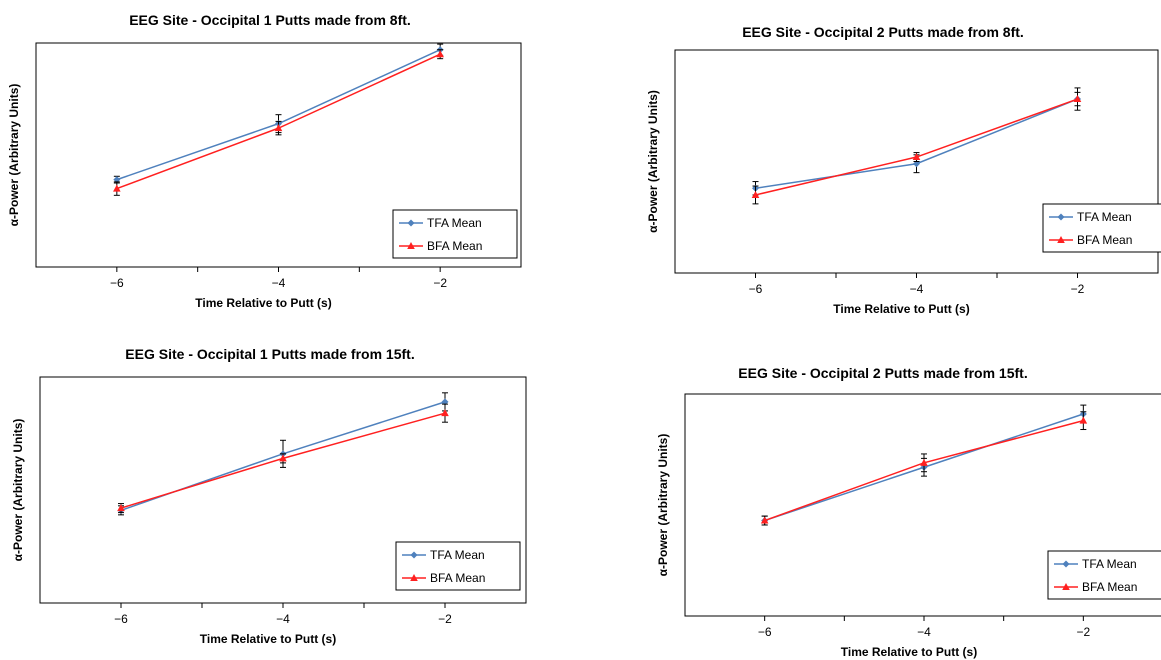  What do you see at coordinates (445, 402) in the screenshot?
I see `data-point-tfa` at bounding box center [445, 402].